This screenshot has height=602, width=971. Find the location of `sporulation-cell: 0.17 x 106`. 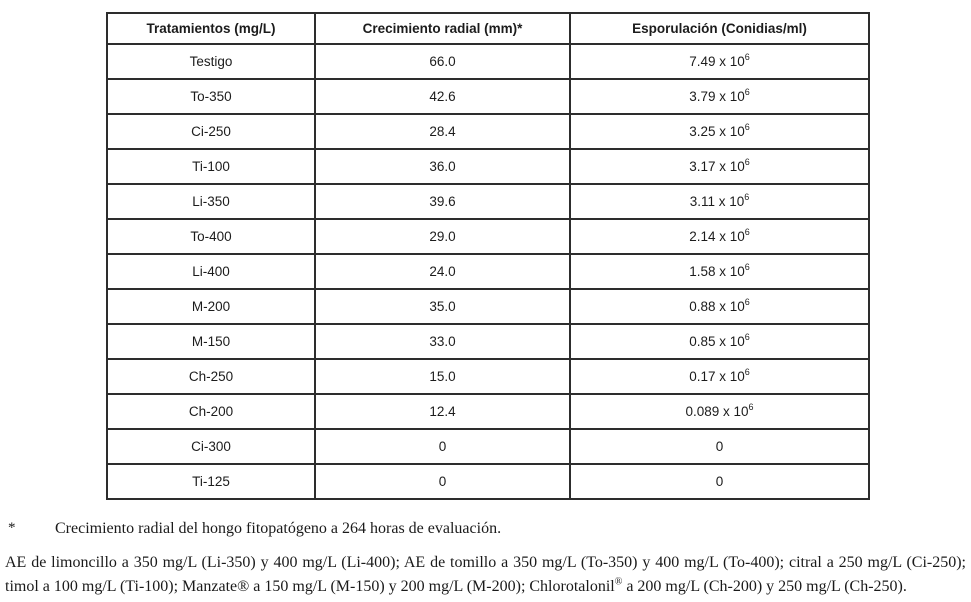

sporulation-cell: 0.17 x 106 is located at coordinates (719, 376).